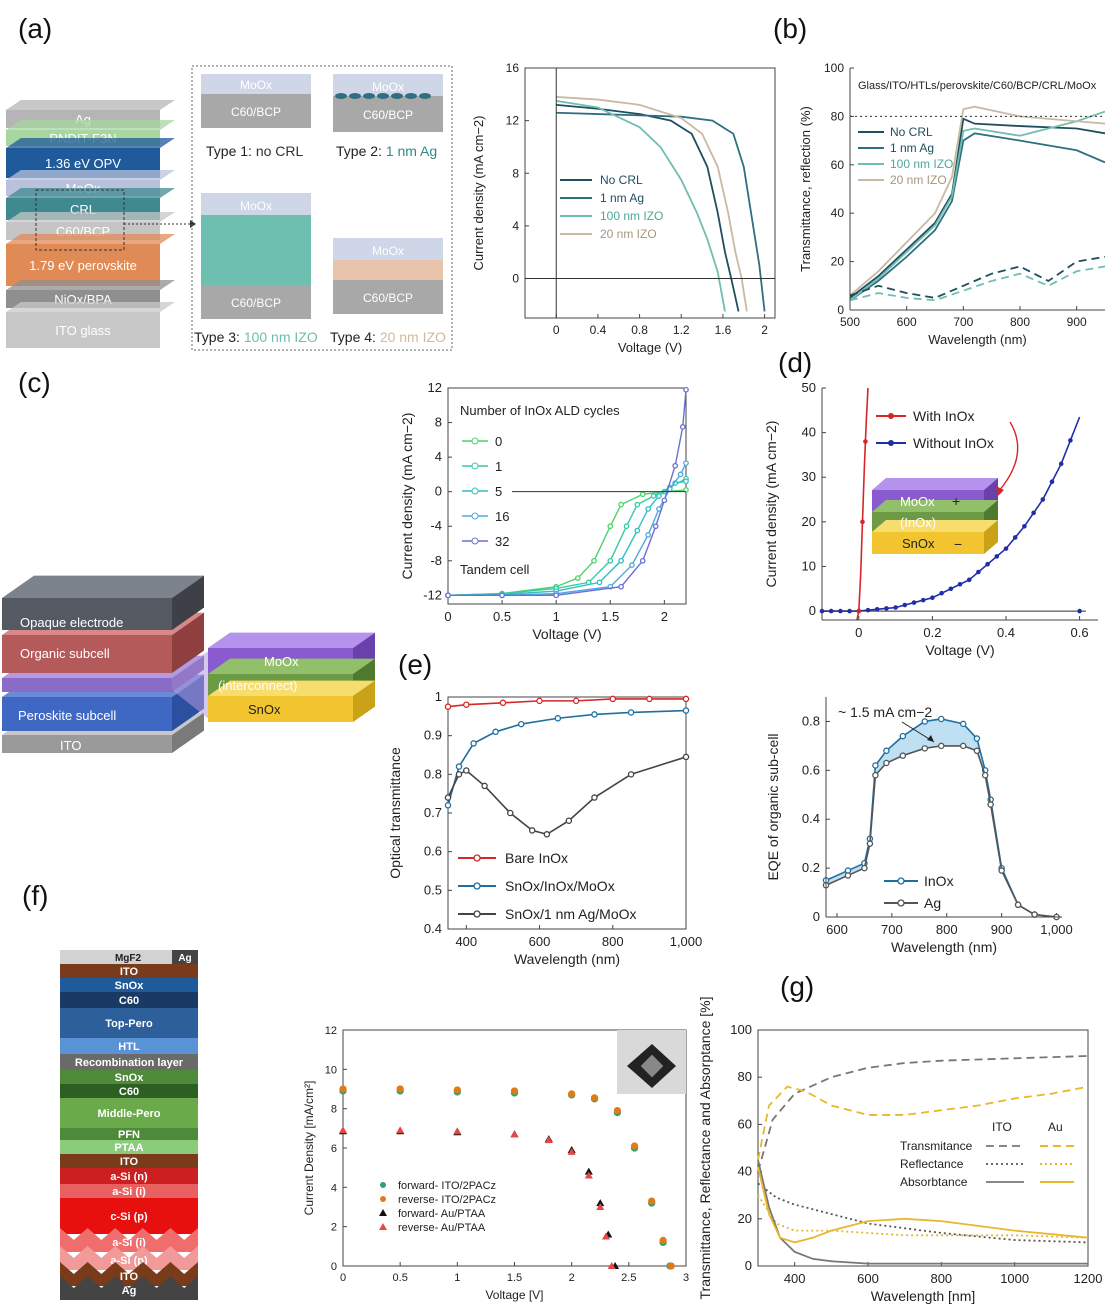 The height and width of the screenshot is (1306, 1105). I want to click on inset-arrowhead, so click(1000, 491).